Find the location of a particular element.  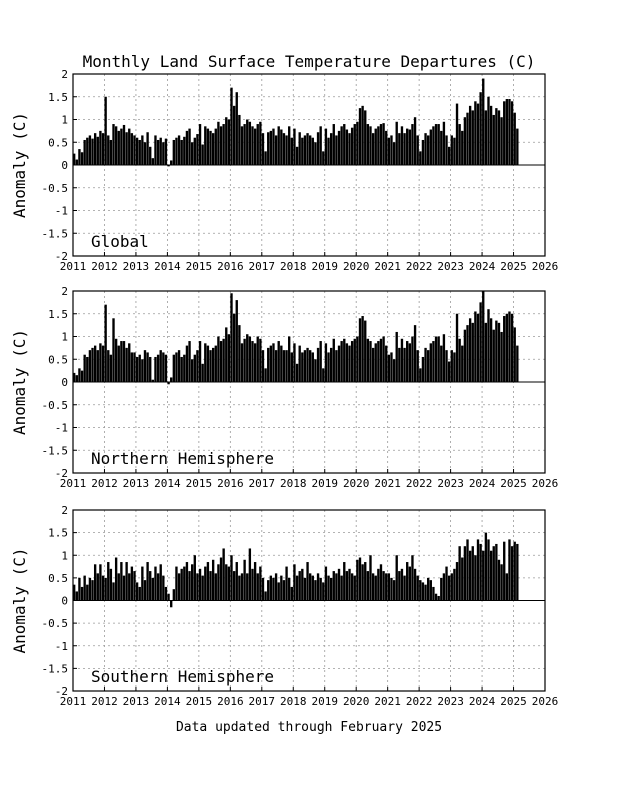

panel-label: Northern Hemisphere is located at coordinates (182, 458).